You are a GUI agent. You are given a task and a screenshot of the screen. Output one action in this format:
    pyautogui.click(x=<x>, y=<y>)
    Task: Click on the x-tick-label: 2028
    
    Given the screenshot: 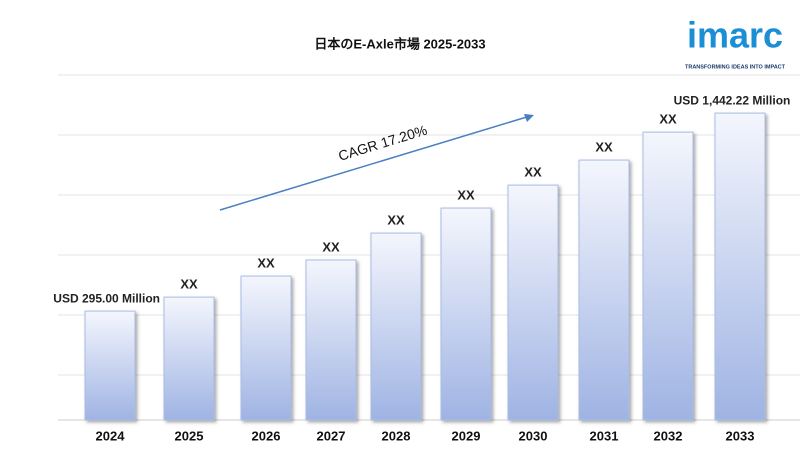 What is the action you would take?
    pyautogui.click(x=396, y=435)
    